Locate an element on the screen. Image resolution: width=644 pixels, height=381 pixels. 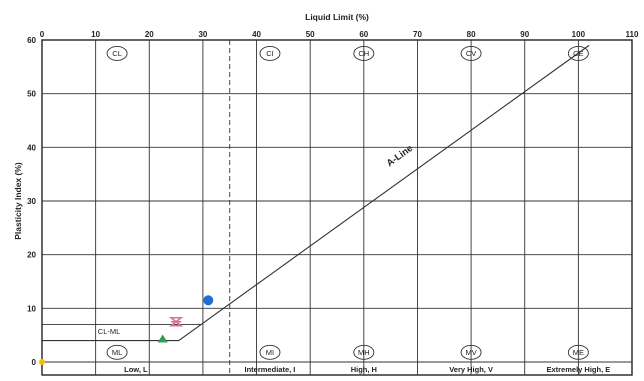
zone-label: MI is located at coordinates (270, 352).